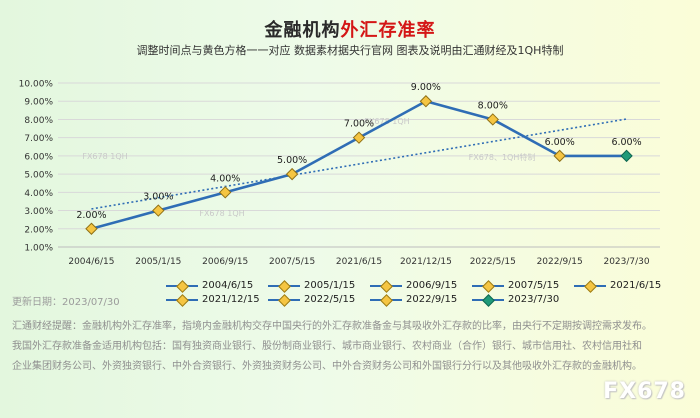 This screenshot has width=700, height=418. What do you see at coordinates (228, 285) in the screenshot?
I see `legend-label: 2004/6/15` at bounding box center [228, 285].